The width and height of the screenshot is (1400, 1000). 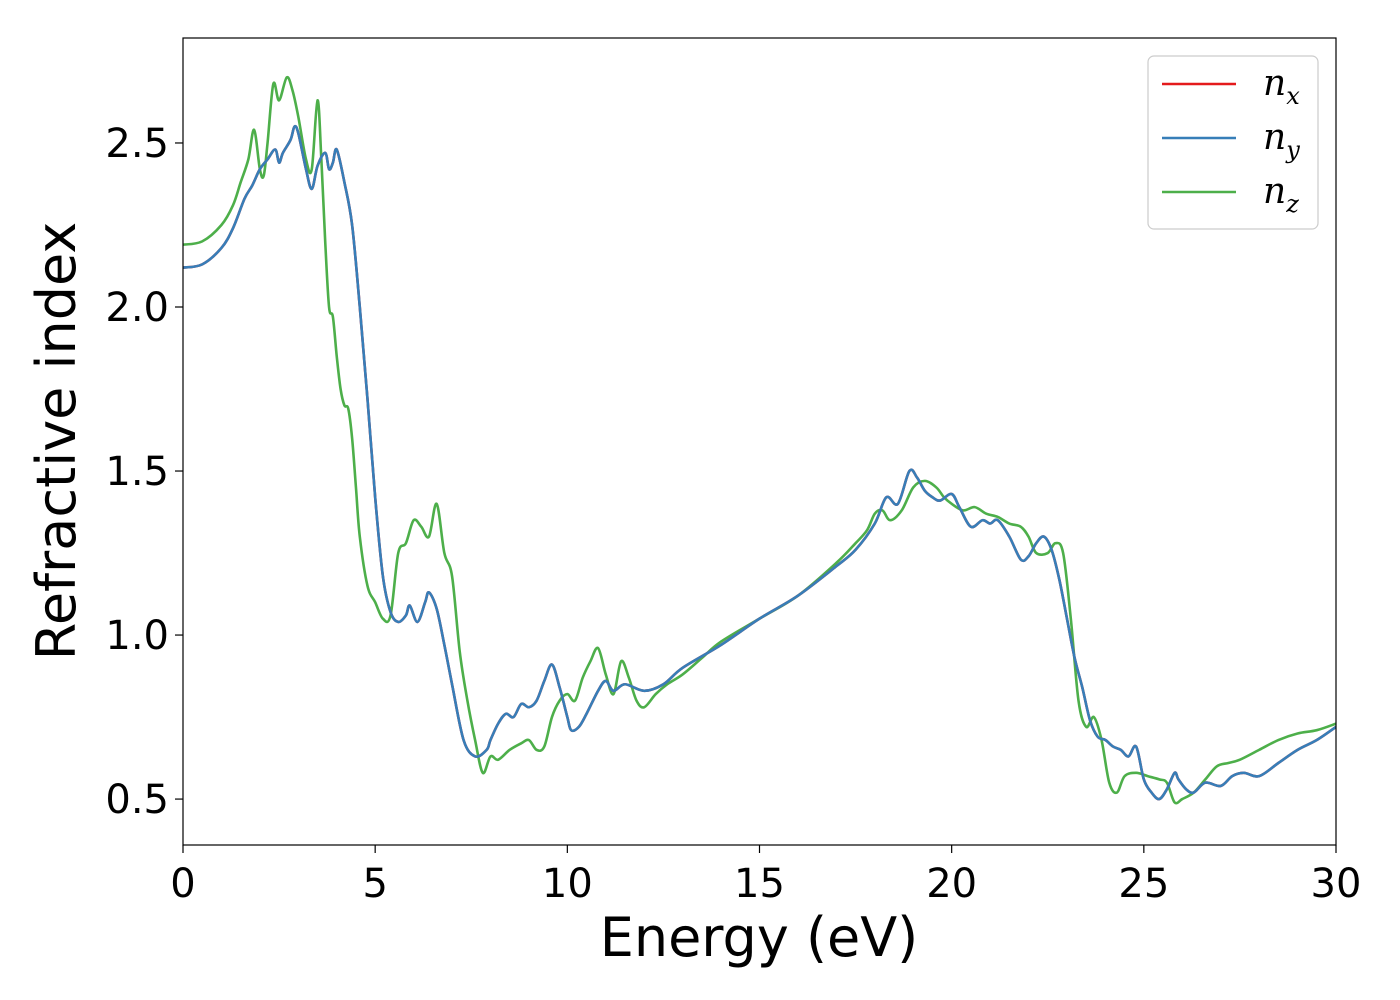 What do you see at coordinates (137, 472) in the screenshot?
I see `y-tick-label: 1.5` at bounding box center [137, 472].